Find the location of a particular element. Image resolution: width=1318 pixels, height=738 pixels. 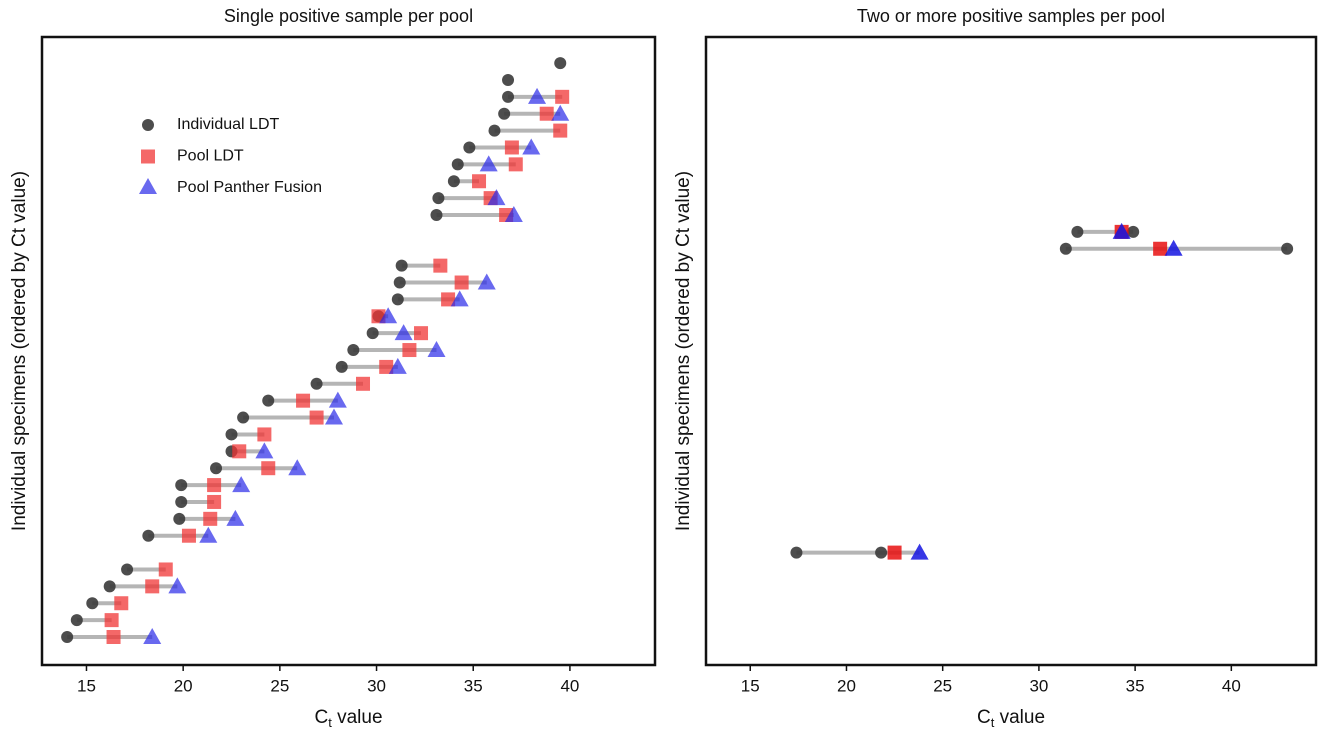

chart-title: Single positive sample per pool is located at coordinates (348, 16).